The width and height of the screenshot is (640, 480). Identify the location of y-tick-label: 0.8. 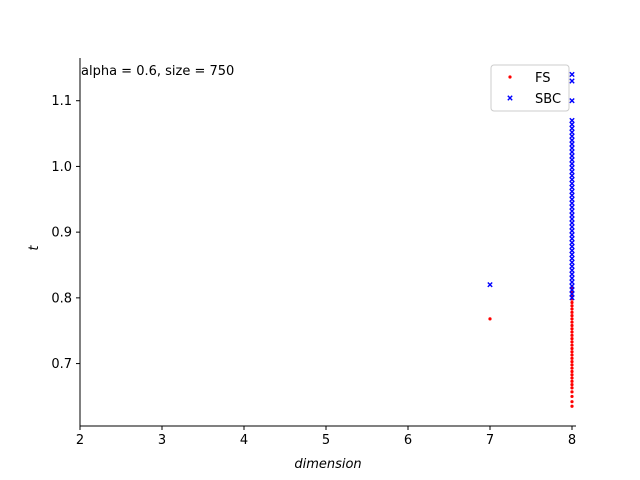
(61, 298).